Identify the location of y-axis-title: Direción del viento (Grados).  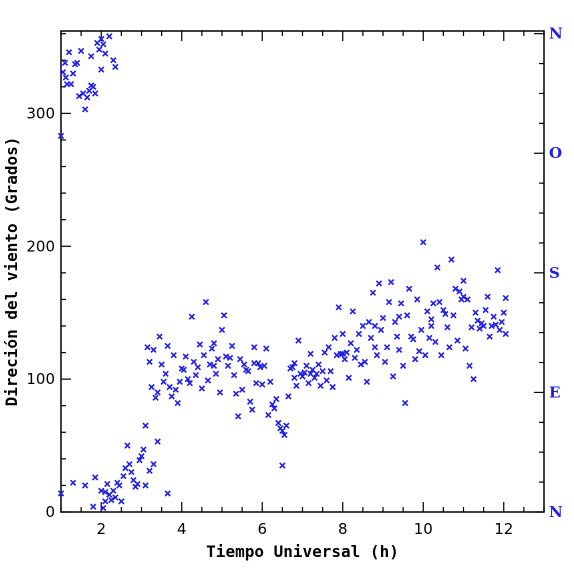
(11, 272).